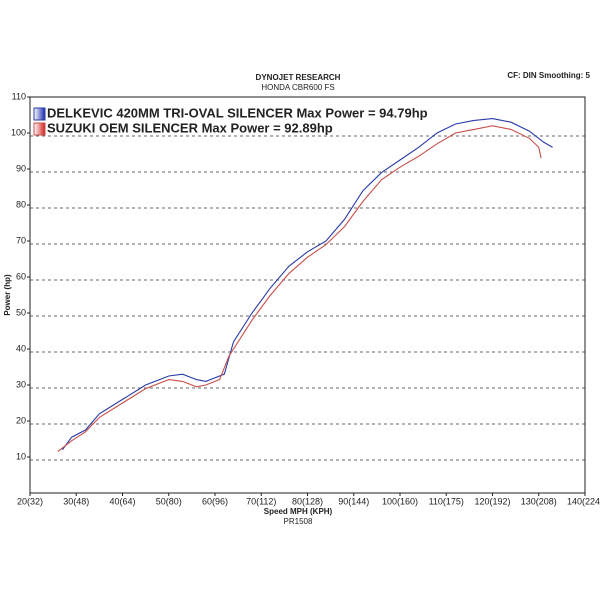  Describe the element at coordinates (298, 77) in the screenshot. I see `chart-title: DYNOJET RESEARCH` at that location.